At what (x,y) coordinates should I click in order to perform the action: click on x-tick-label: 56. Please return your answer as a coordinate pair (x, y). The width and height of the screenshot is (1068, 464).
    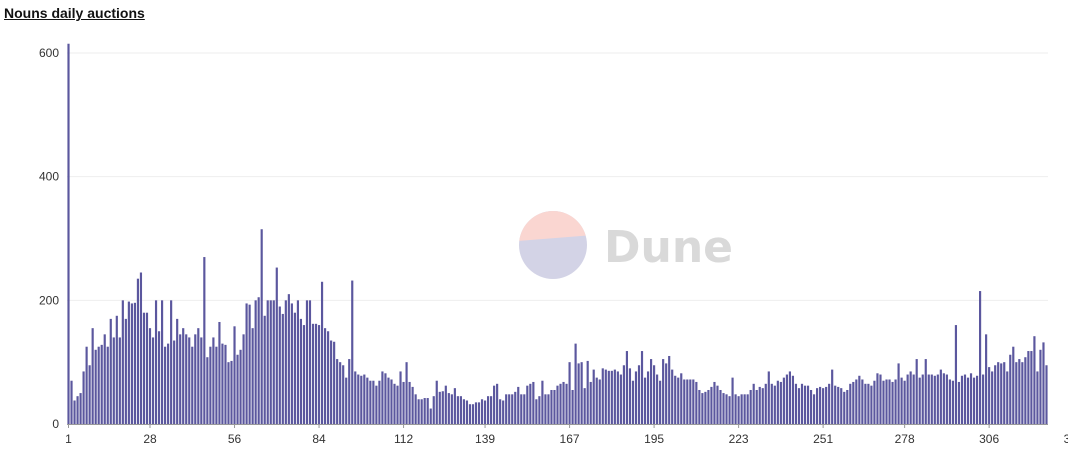
    Looking at the image, I should click on (235, 439).